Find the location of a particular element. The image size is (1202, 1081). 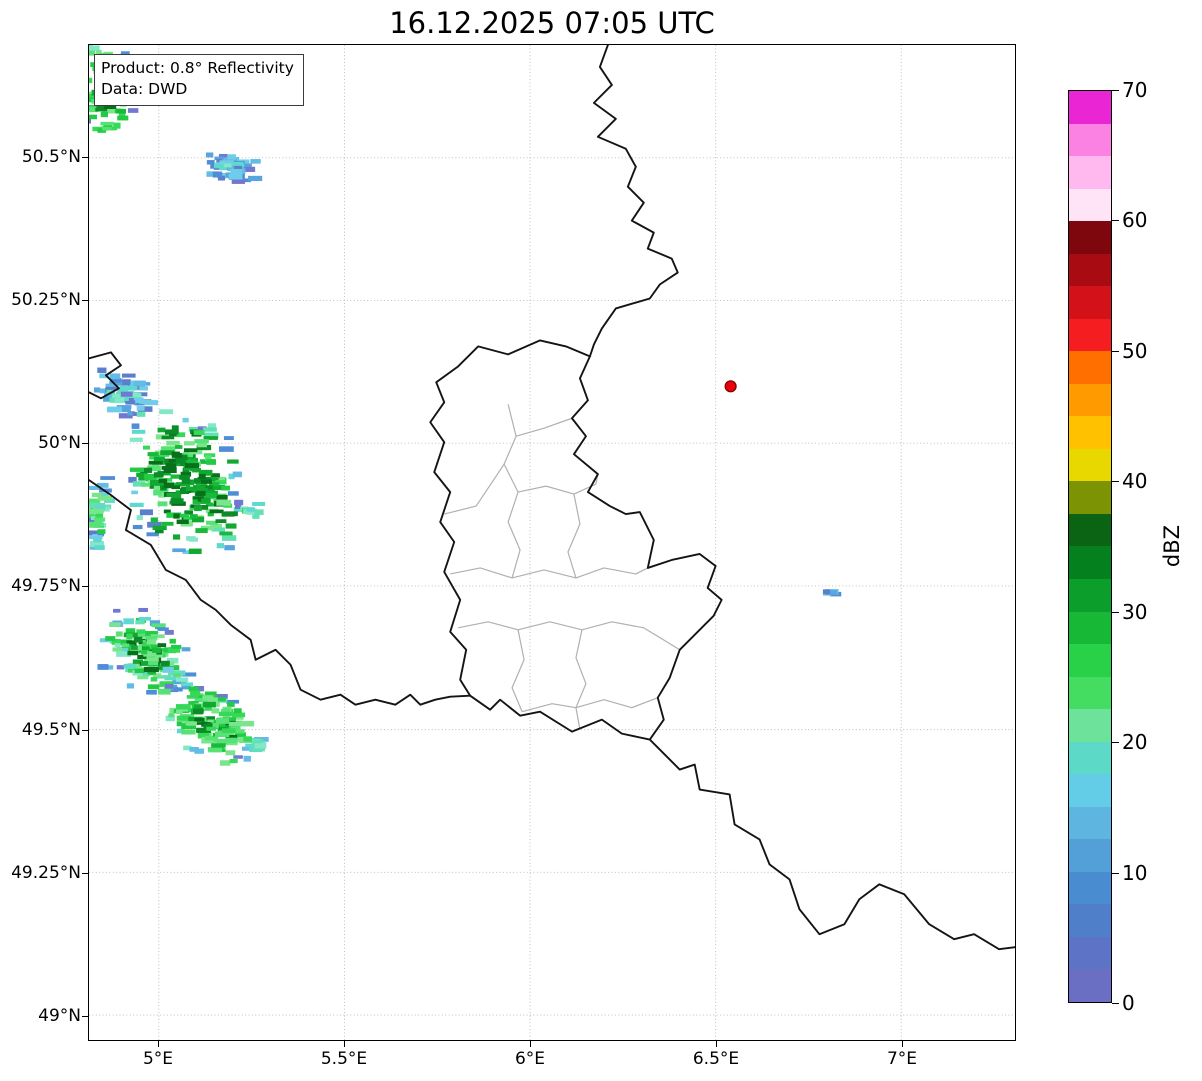

x-tick-label: 5°E is located at coordinates (158, 1059).